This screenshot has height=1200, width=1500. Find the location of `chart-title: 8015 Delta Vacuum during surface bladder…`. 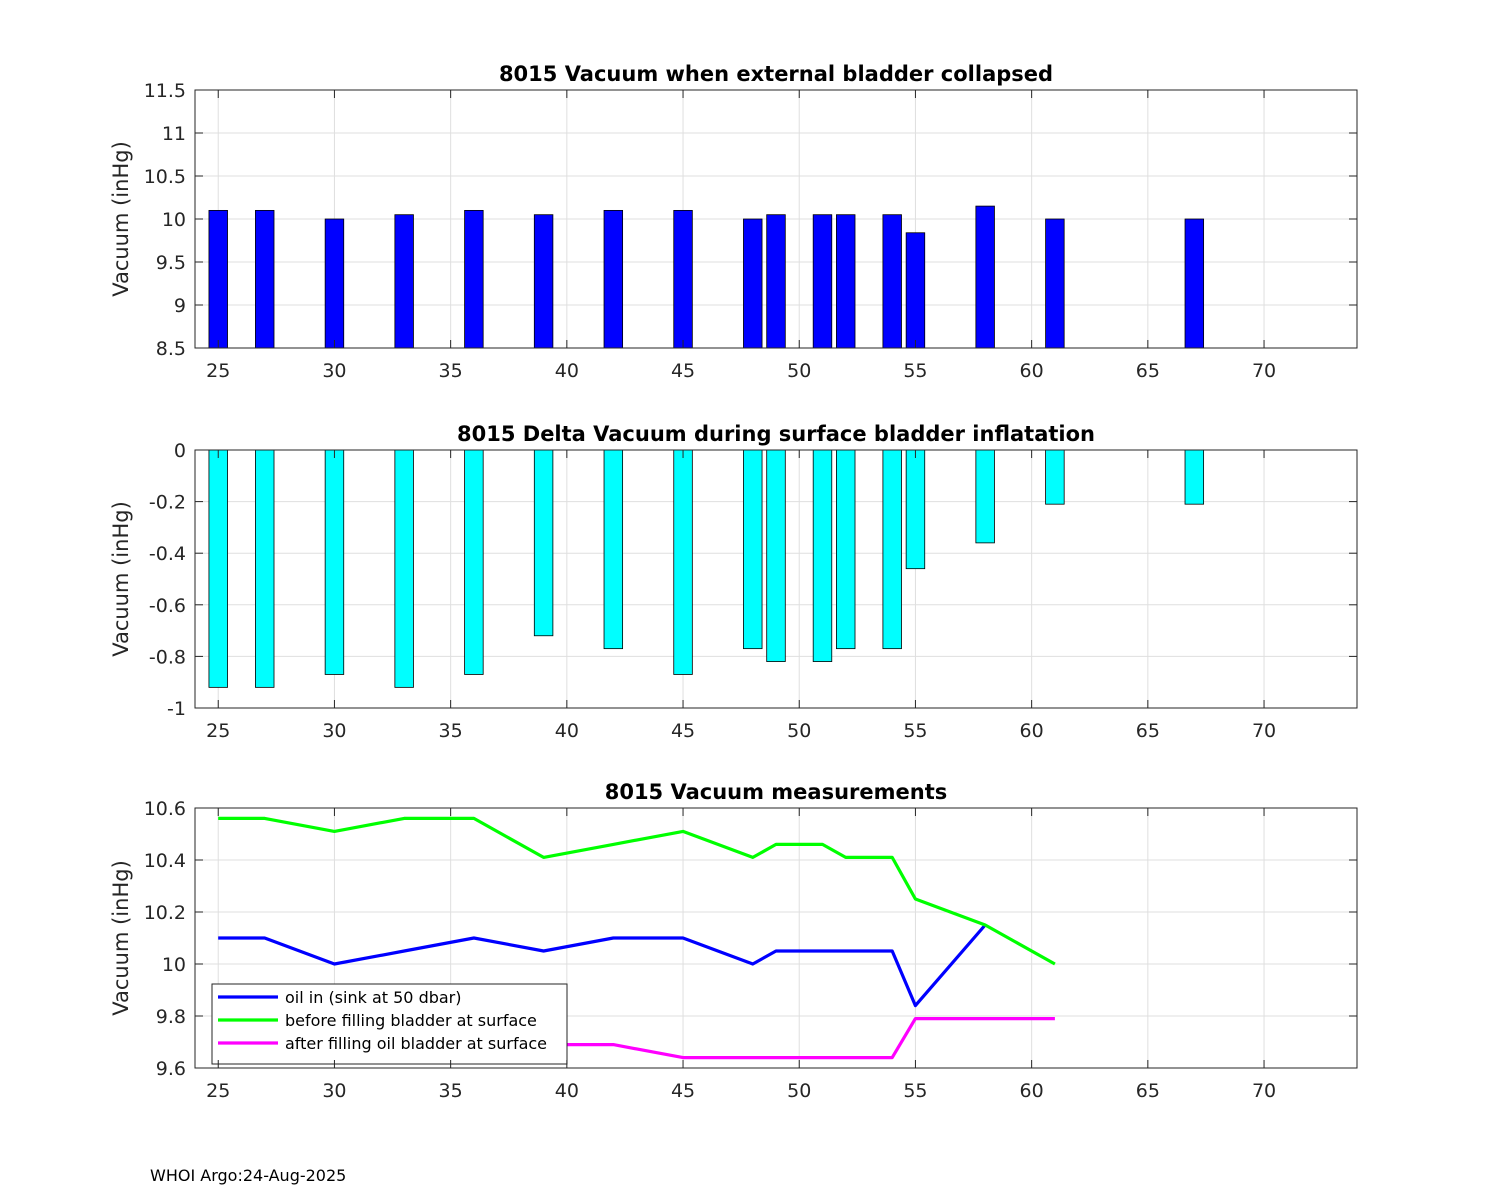

chart-title: 8015 Delta Vacuum during surface bladder… is located at coordinates (776, 434).